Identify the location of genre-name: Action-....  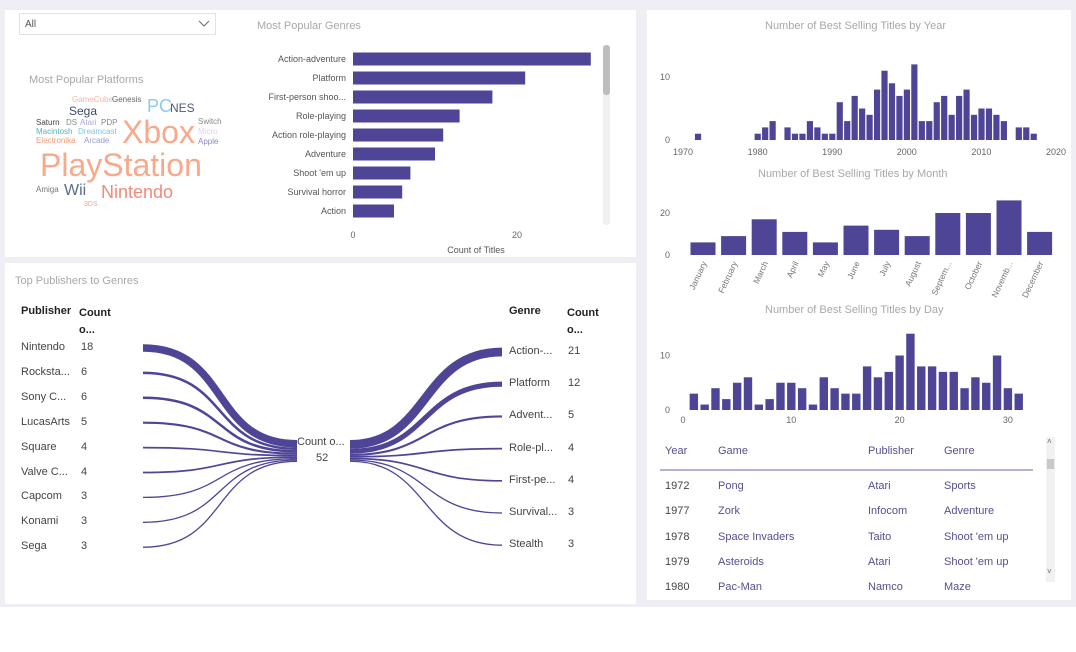
(531, 351).